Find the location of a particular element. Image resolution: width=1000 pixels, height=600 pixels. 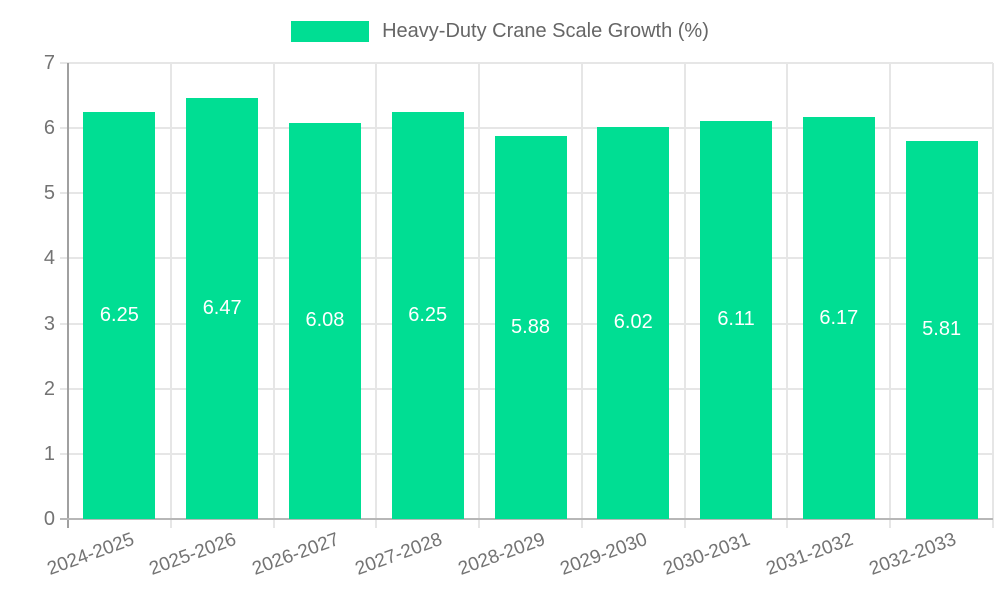

bar-value-label: 6.11 is located at coordinates (736, 319).